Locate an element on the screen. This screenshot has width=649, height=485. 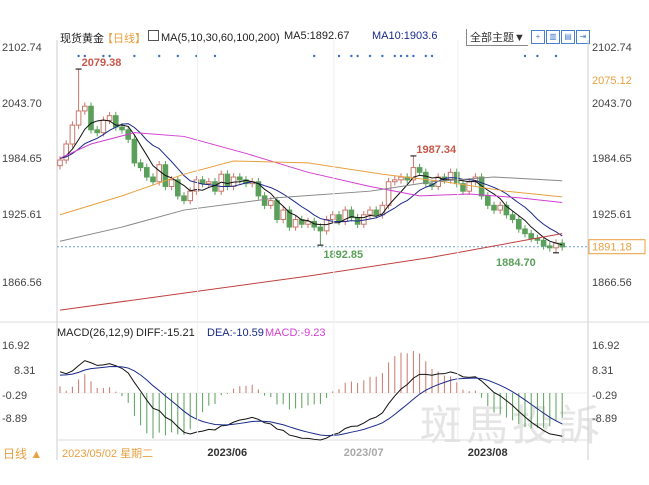
macd-y-tick-label-right: -8.89 is located at coordinates (604, 419).